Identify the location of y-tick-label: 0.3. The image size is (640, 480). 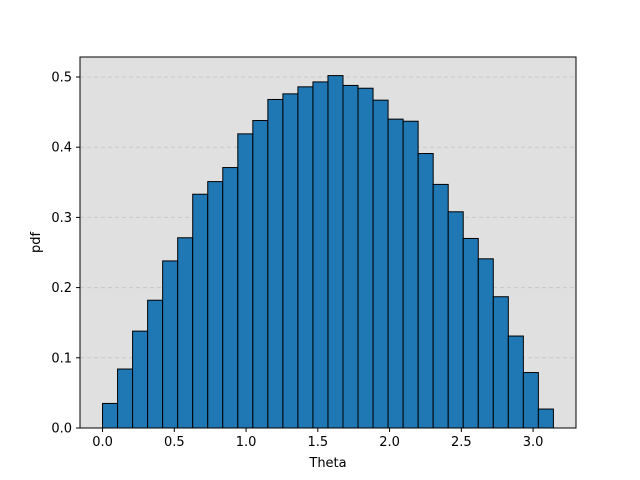
(61, 218).